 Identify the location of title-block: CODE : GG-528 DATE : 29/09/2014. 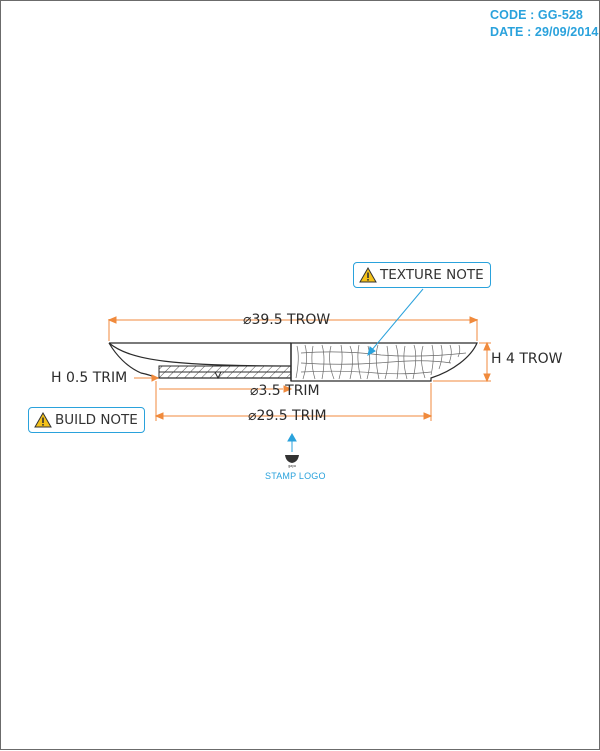
(544, 24).